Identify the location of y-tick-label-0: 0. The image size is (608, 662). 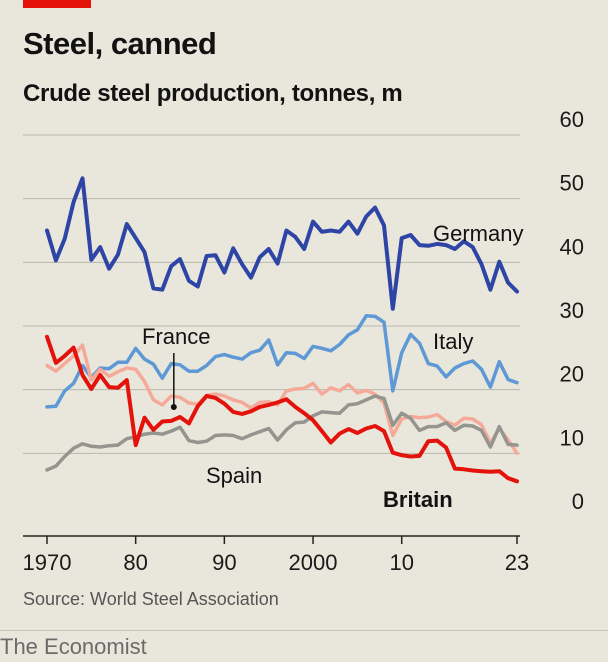
(578, 501).